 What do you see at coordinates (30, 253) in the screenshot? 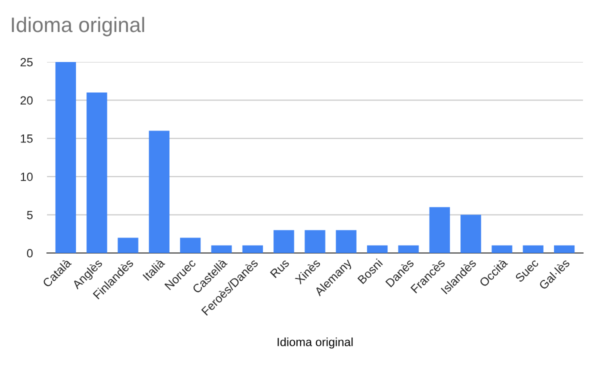
I see `y-tick-label: 0` at bounding box center [30, 253].